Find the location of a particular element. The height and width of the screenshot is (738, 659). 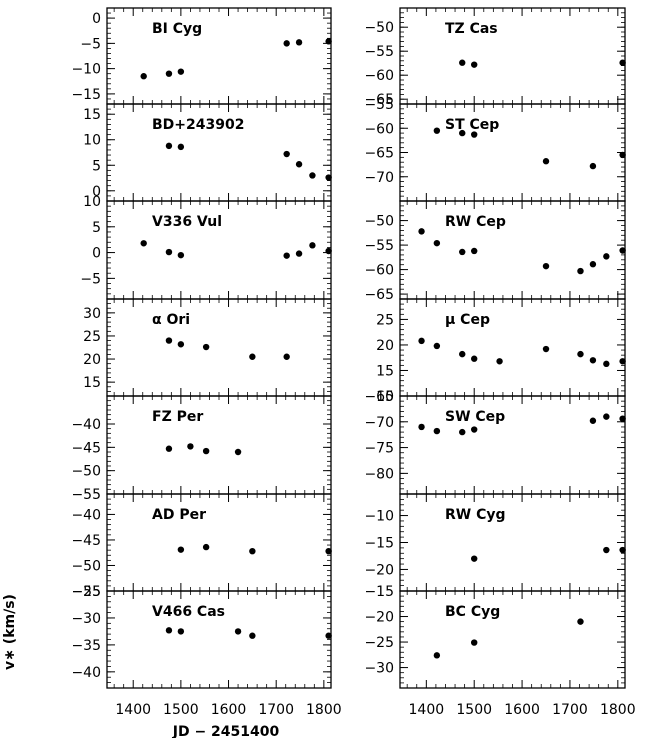

panel-14: −15 −20 −25 −30 1400 1500 1600 1700 1800 BC Cyg is located at coordinates (499, 651).